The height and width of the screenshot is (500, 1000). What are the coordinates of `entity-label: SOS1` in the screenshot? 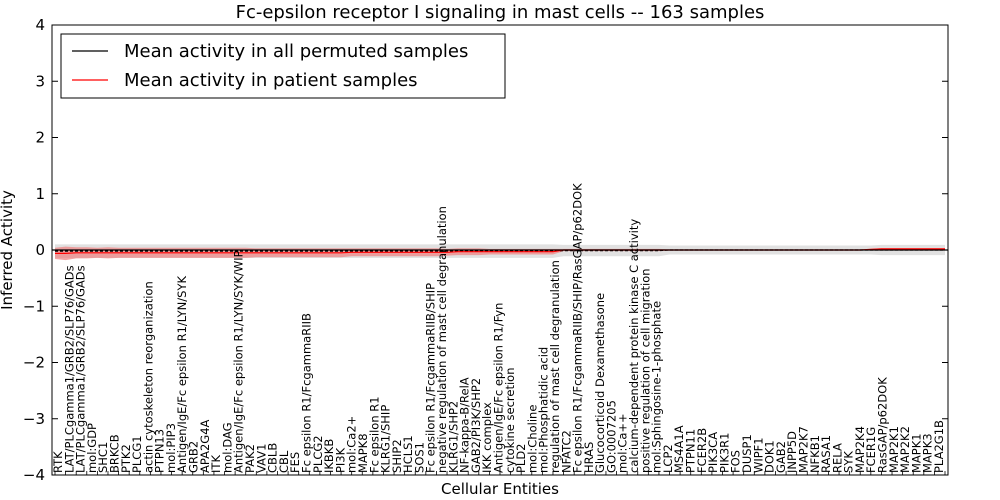 It's located at (419, 457).